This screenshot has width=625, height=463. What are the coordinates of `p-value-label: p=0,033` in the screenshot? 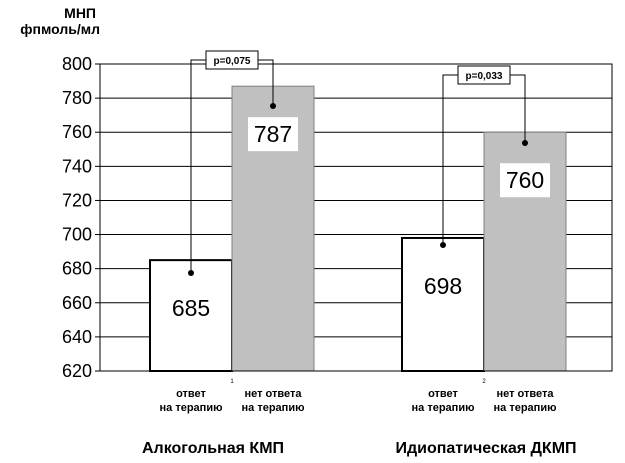 It's located at (484, 76).